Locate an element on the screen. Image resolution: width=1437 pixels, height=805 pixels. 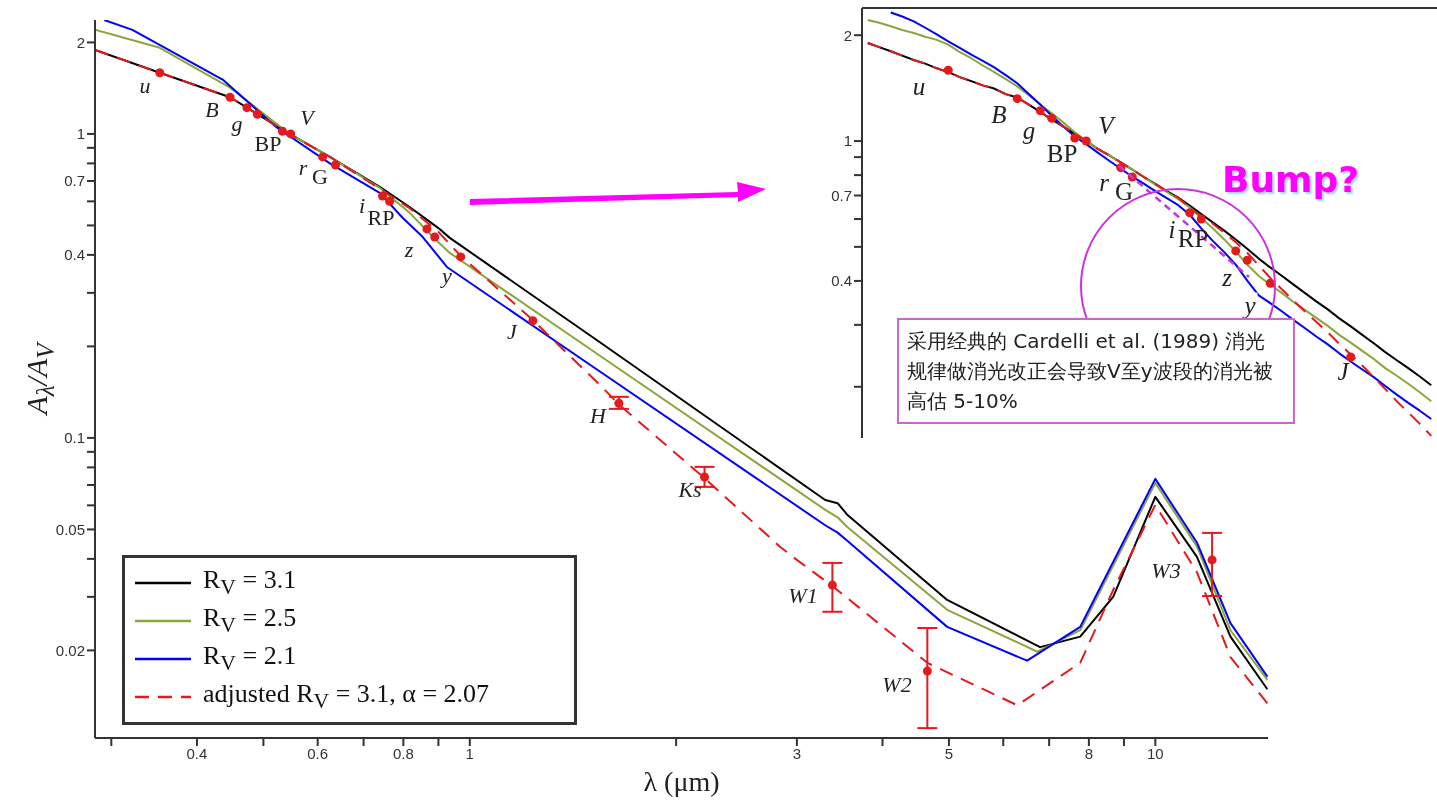
y-tick-label: 0.1 is located at coordinates (74, 438).